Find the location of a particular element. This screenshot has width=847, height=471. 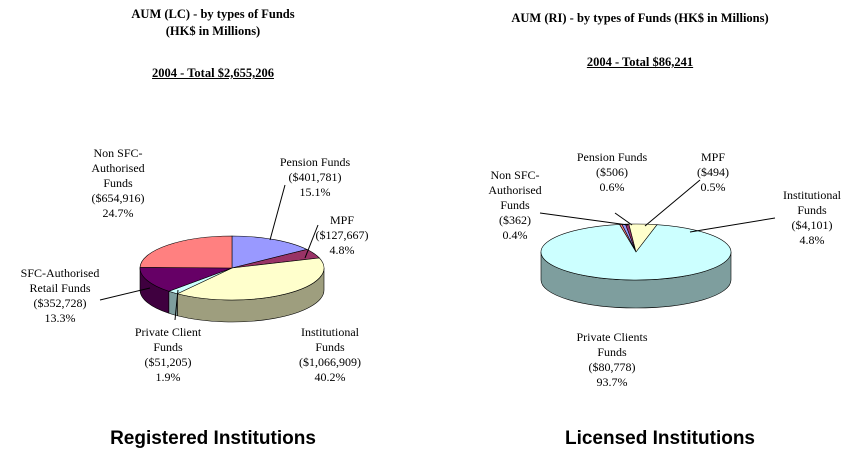

slice-label: Institutional Funds ($1,066,909) 40.2% is located at coordinates (330, 355).